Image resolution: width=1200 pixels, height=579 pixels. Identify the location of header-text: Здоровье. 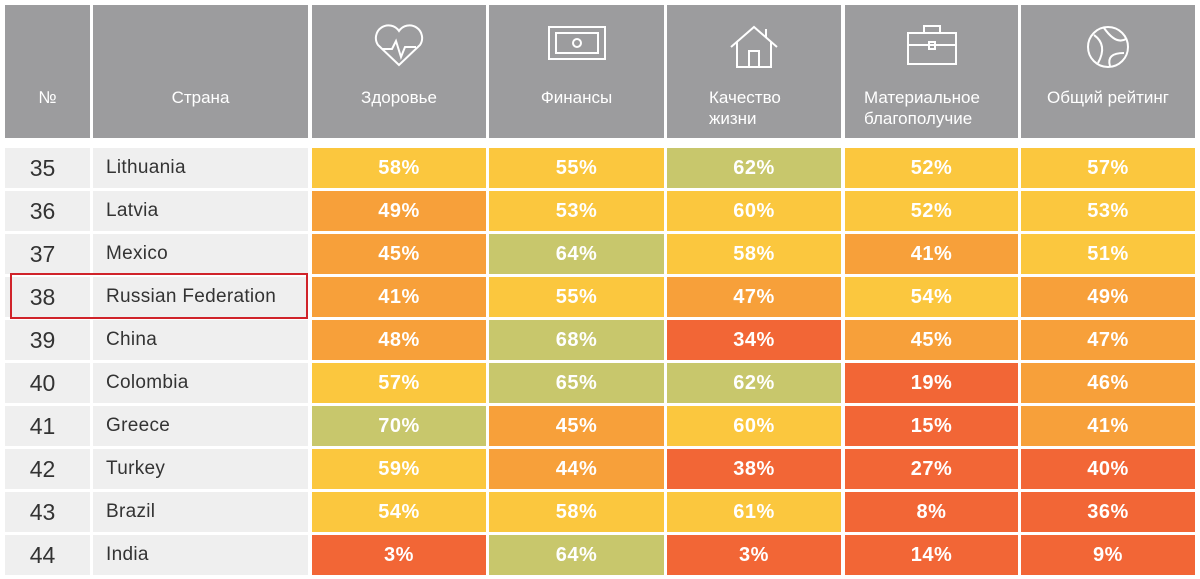
(399, 97).